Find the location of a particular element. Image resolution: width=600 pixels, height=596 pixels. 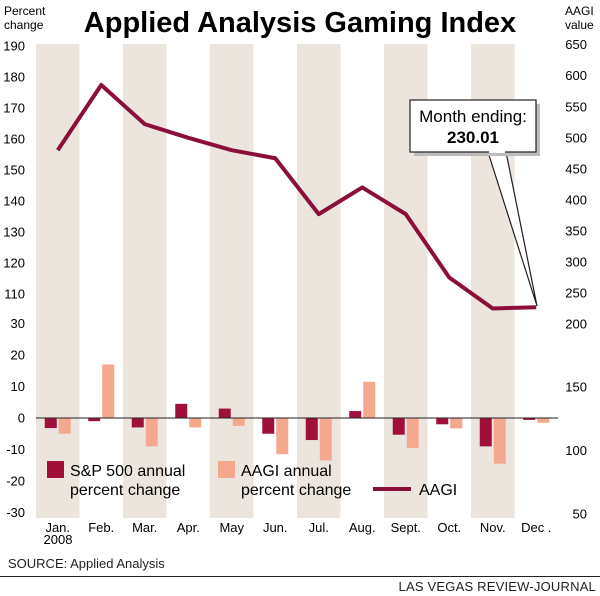

right-tick-label: 250 is located at coordinates (576, 292).